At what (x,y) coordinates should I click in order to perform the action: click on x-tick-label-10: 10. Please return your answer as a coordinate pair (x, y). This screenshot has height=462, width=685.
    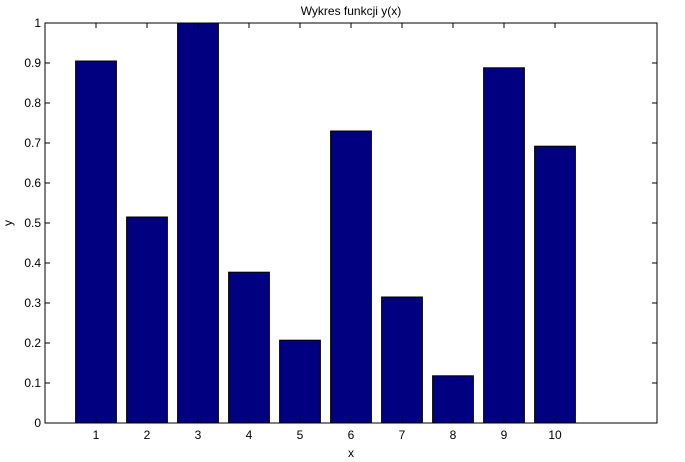
    Looking at the image, I should click on (555, 435).